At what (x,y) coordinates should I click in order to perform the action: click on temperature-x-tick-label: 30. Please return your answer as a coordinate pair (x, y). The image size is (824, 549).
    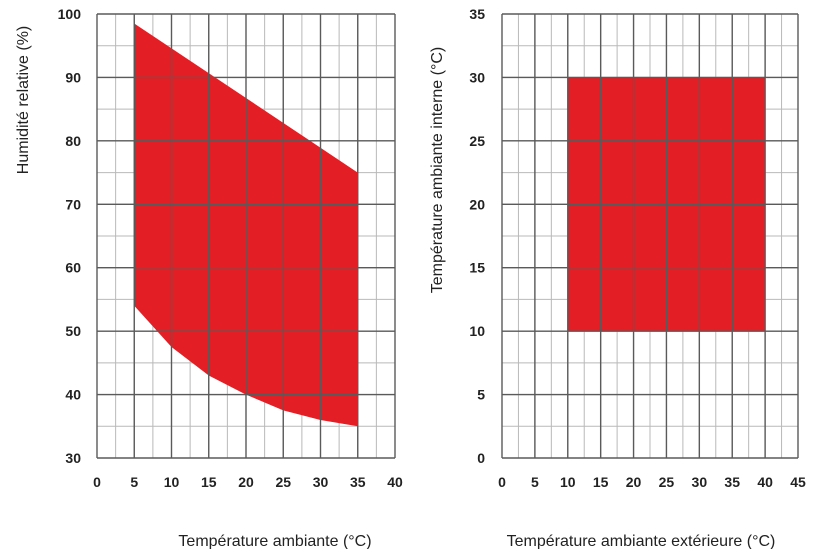
    Looking at the image, I should click on (700, 482).